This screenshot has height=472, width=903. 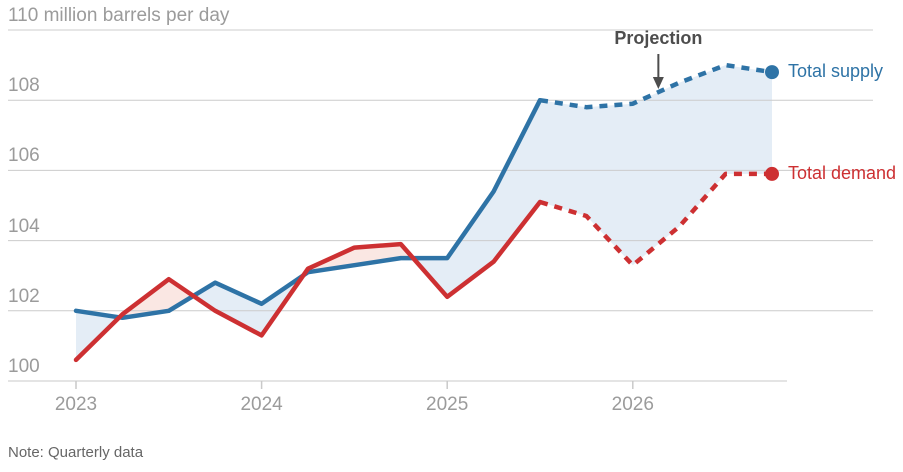 I want to click on x-tick-label-2026: 2026, so click(x=632, y=404).